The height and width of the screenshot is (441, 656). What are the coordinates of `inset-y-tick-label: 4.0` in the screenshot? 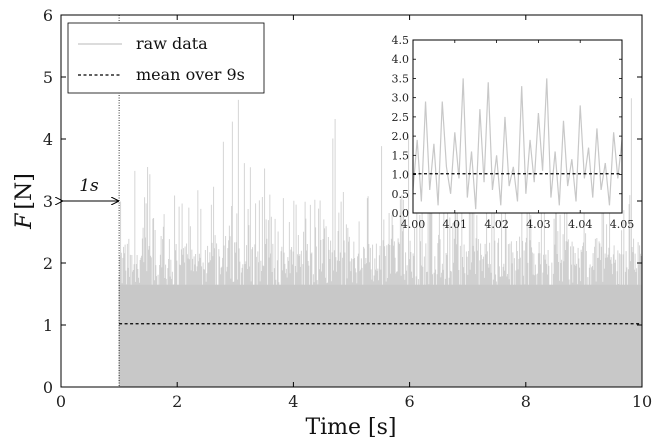 It's located at (401, 59).